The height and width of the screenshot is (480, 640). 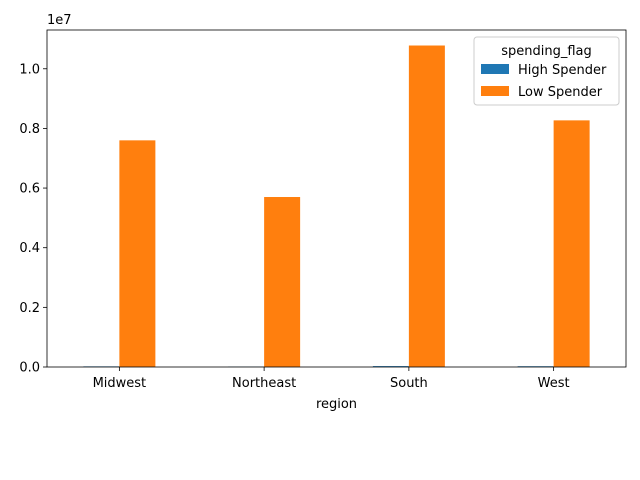 I want to click on x-tick-label: West, so click(x=554, y=383).